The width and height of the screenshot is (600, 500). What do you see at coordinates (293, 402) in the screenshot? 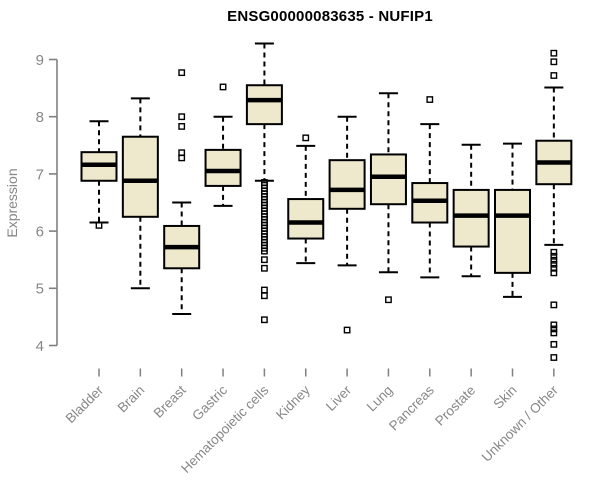
I see `x-category-label: Kidney` at bounding box center [293, 402].